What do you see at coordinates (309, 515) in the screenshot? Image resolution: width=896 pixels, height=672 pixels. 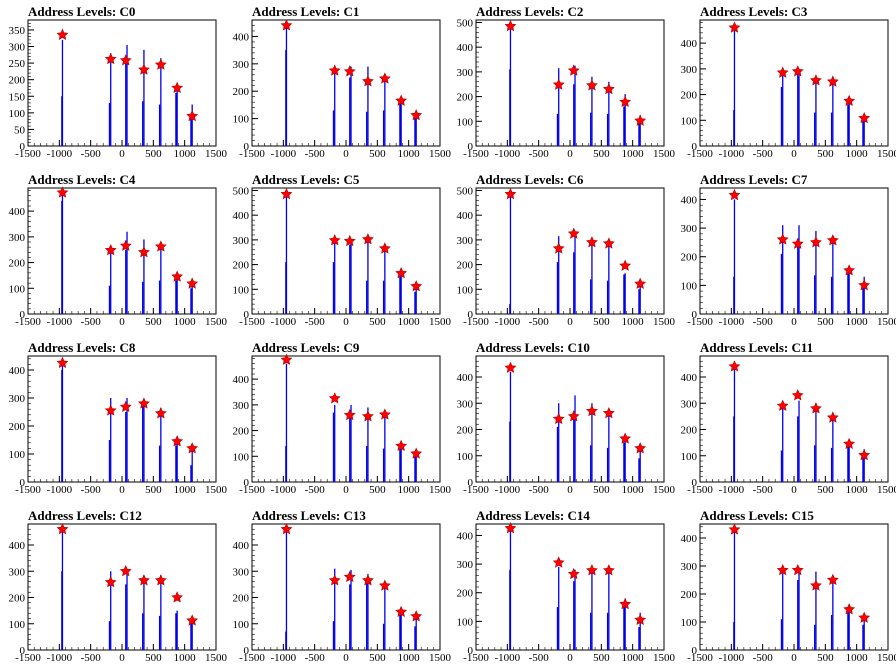 I see `chart-title: Address Levels: C13` at bounding box center [309, 515].